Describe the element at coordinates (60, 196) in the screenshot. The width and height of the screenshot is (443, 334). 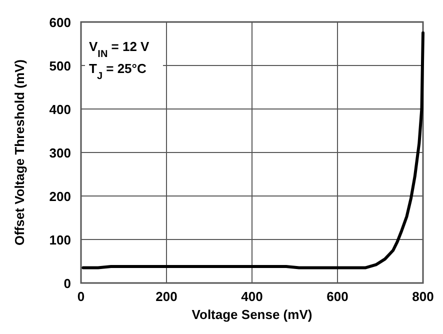
I see `y-tick-label: 200` at that location.